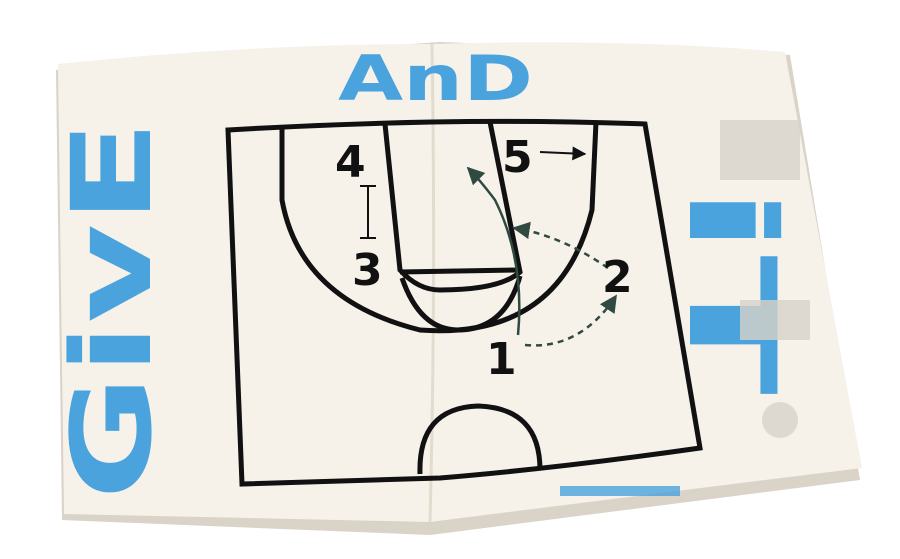 The image size is (900, 559). I want to click on title-lettering-right: iT, so click(730, 290).